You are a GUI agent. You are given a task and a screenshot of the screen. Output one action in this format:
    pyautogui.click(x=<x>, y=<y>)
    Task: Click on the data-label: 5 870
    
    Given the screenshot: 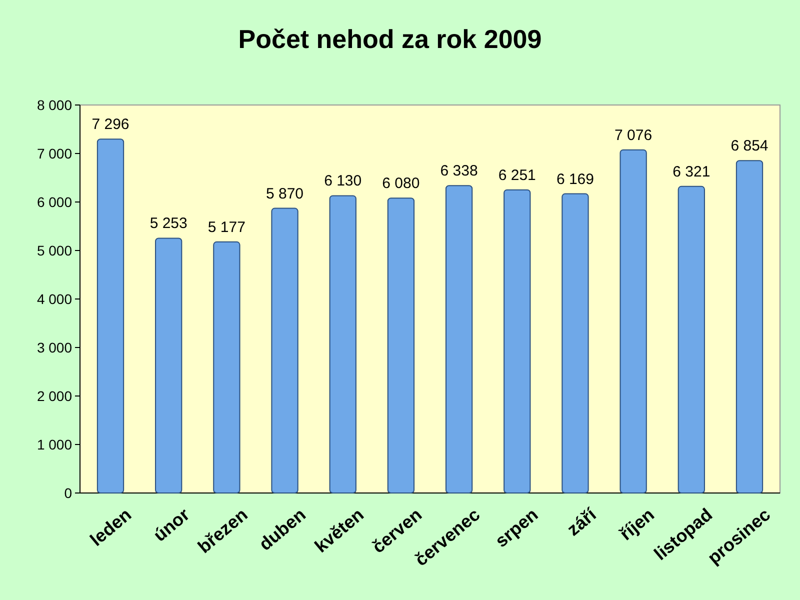 What is the action you would take?
    pyautogui.click(x=285, y=193)
    